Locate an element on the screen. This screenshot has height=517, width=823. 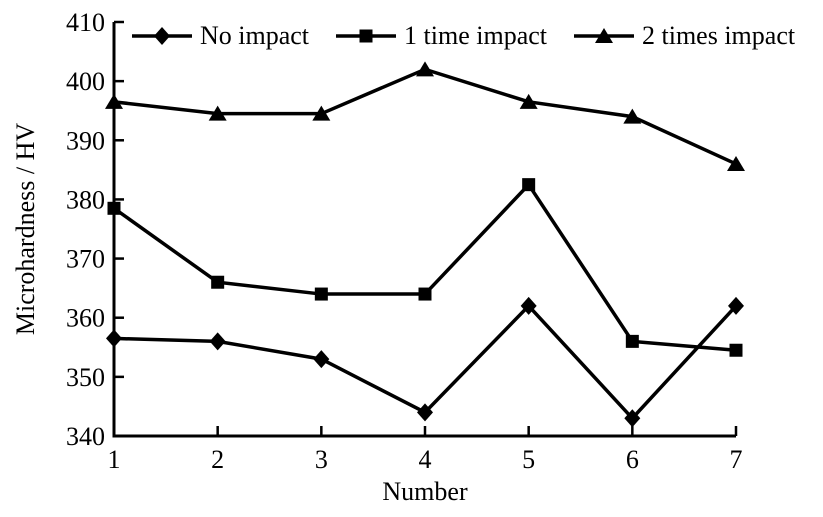
y-tick-label: 410 is located at coordinates (85, 22).